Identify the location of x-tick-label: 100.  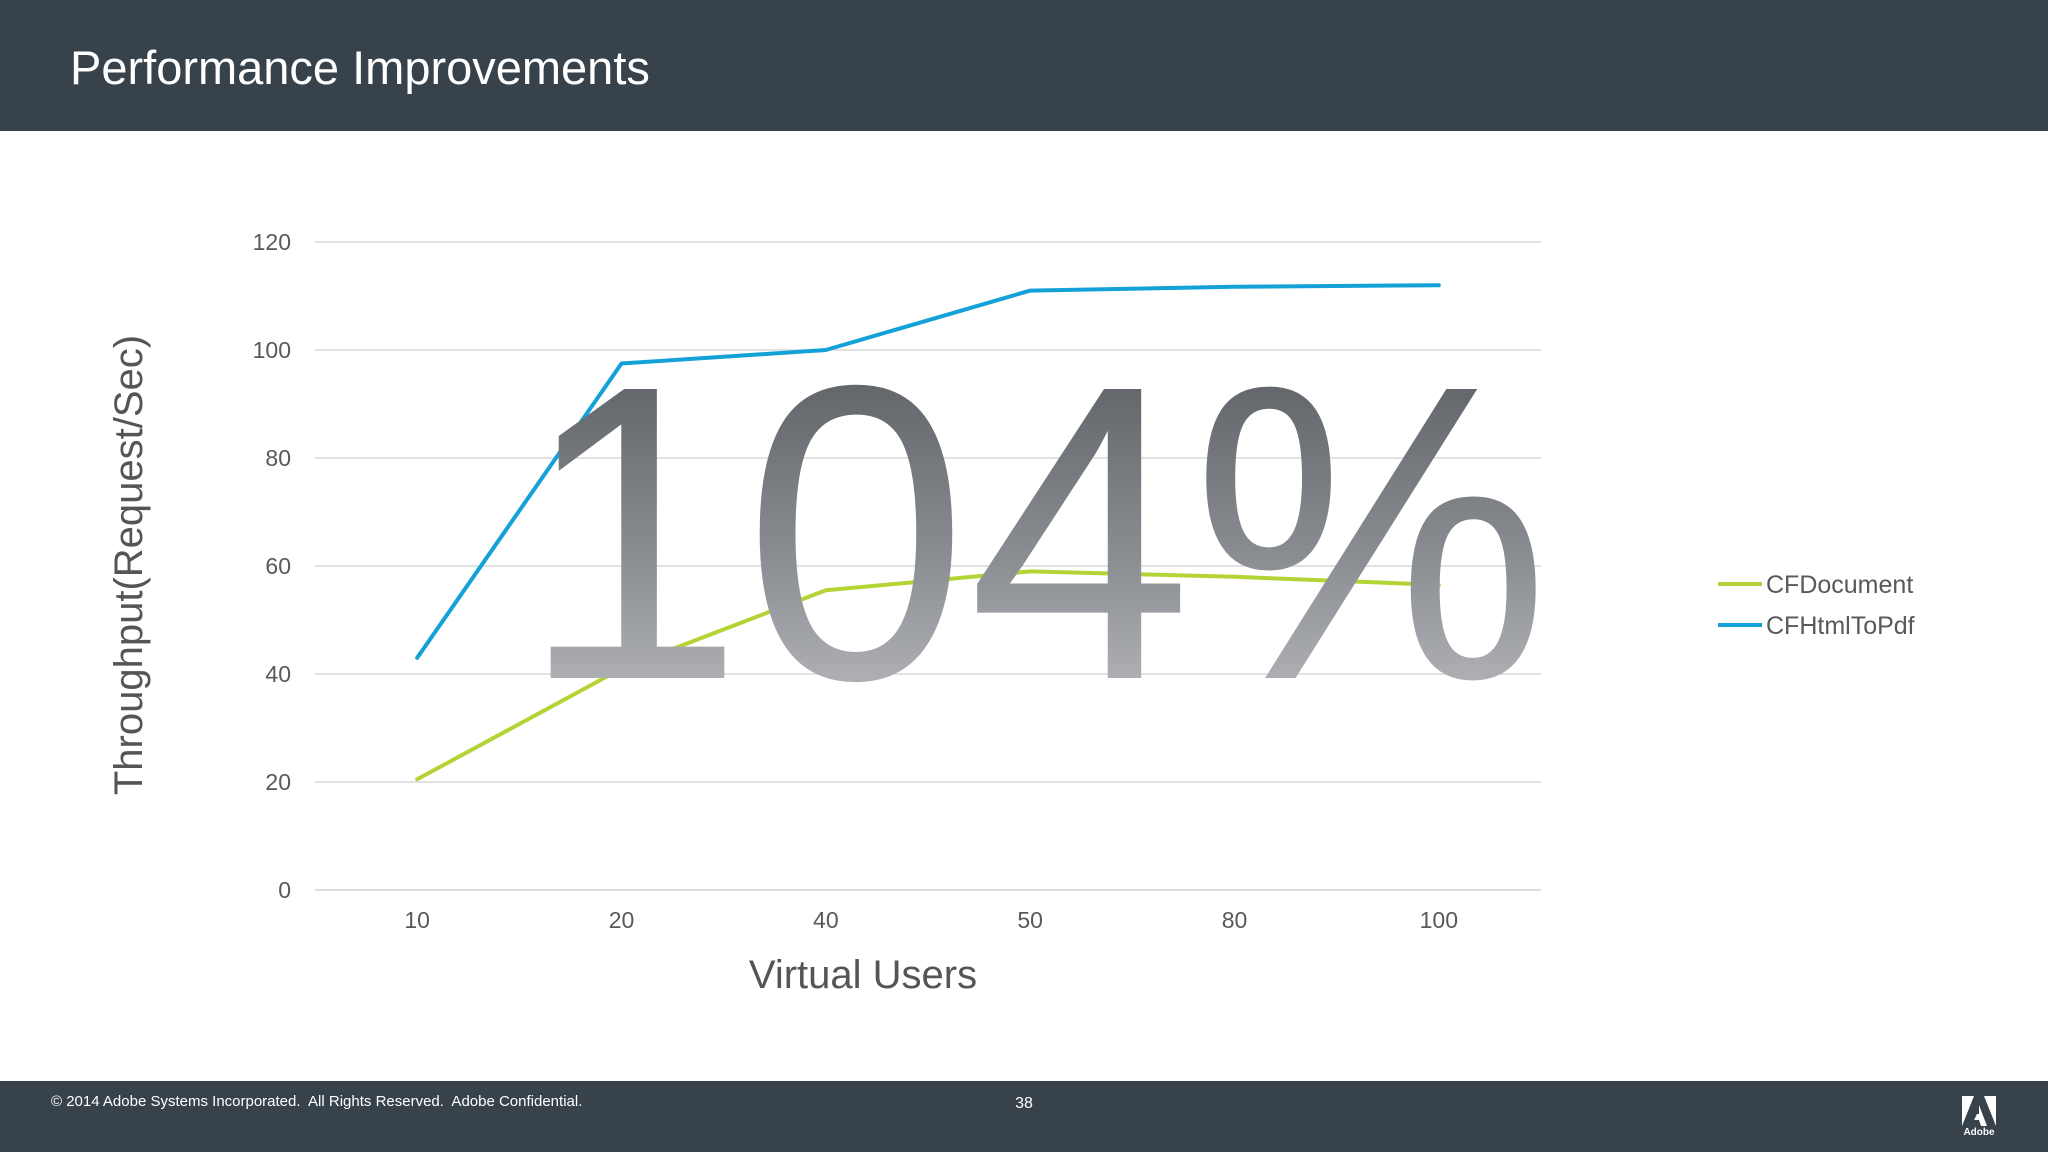
(1439, 920).